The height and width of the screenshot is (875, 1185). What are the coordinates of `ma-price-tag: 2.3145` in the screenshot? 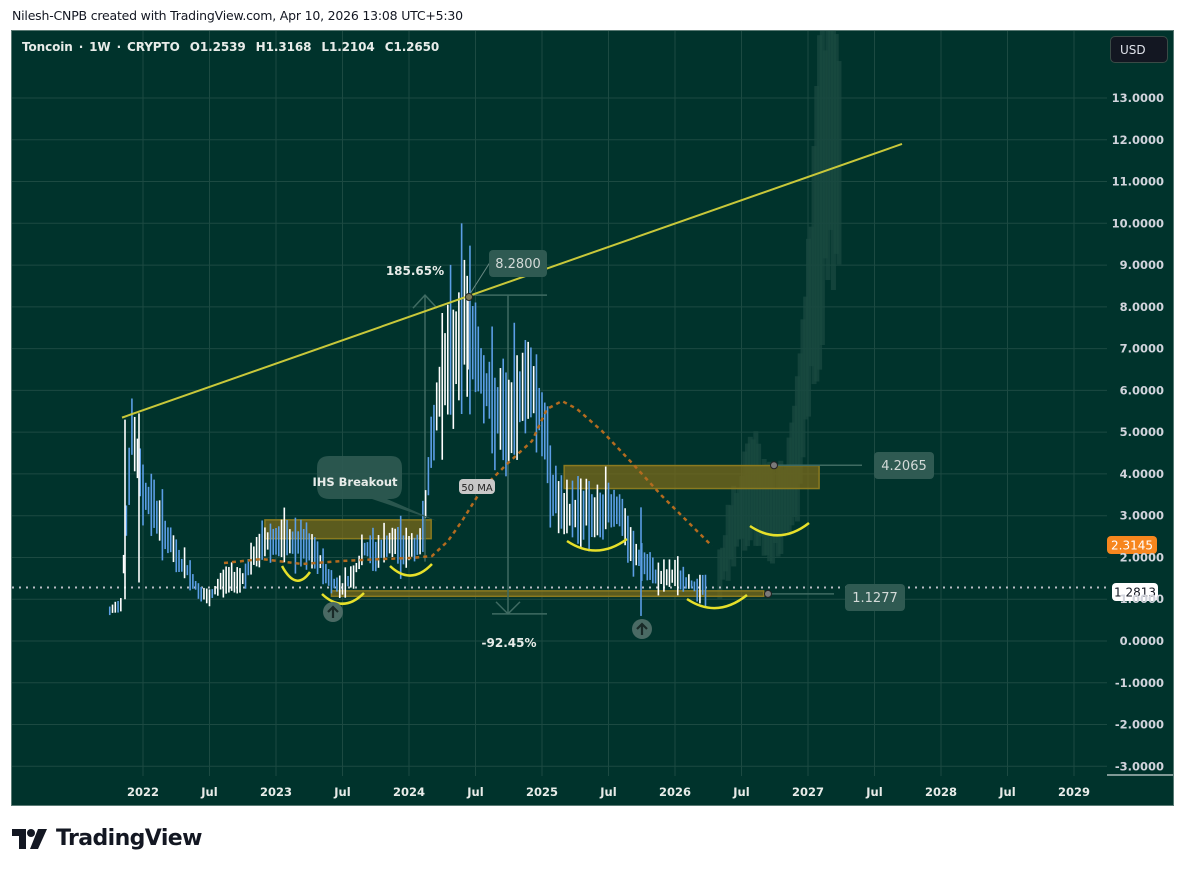 It's located at (1132, 546).